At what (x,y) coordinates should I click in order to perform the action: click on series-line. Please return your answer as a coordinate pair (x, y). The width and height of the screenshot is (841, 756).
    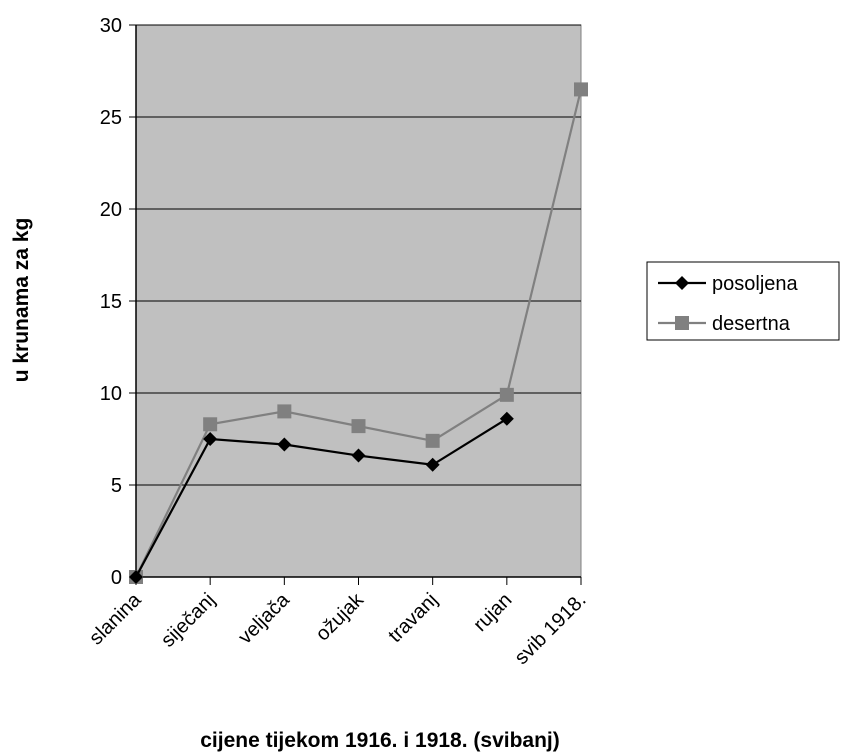
    Looking at the image, I should click on (321, 497).